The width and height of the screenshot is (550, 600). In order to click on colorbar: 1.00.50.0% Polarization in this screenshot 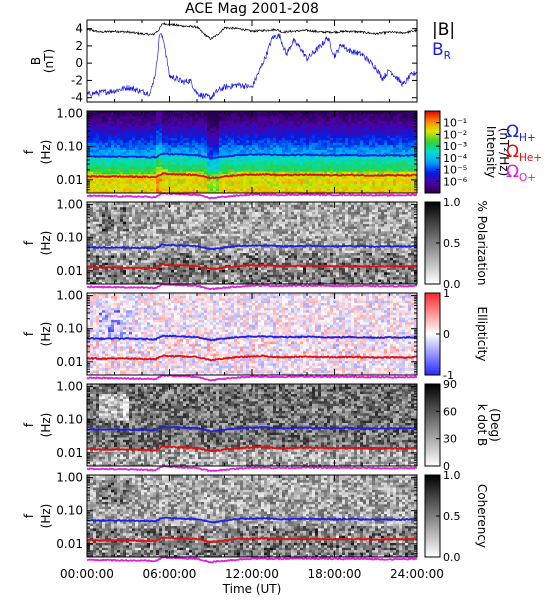, I will do `click(457, 243)`.